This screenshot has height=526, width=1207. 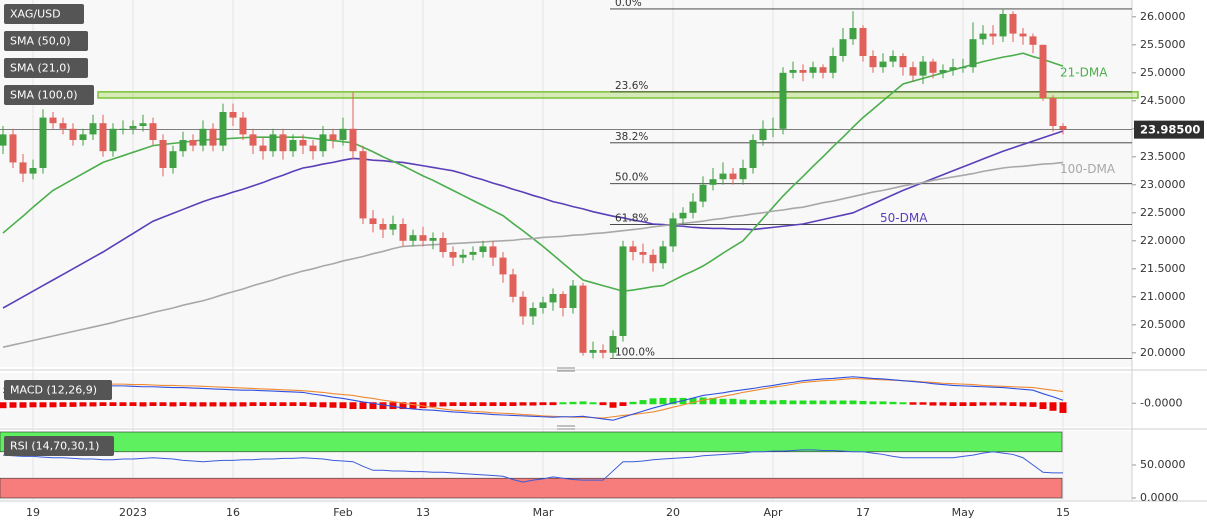 What do you see at coordinates (1161, 402) in the screenshot?
I see `y-tick-label: -0.0000` at bounding box center [1161, 402].